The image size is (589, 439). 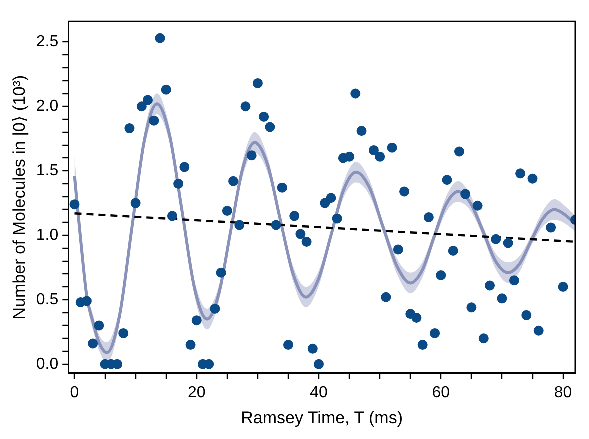 I want to click on y-tick-label: 0.5, so click(x=47, y=299).